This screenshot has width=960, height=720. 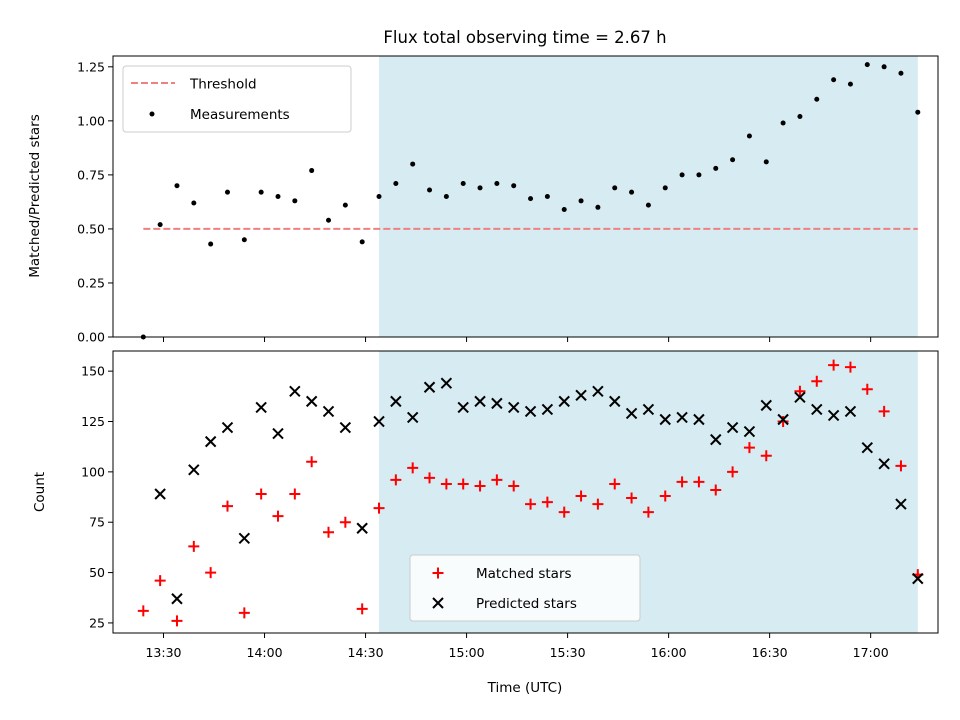 I want to click on bottom-y-tick-label: 150, so click(x=93, y=371).